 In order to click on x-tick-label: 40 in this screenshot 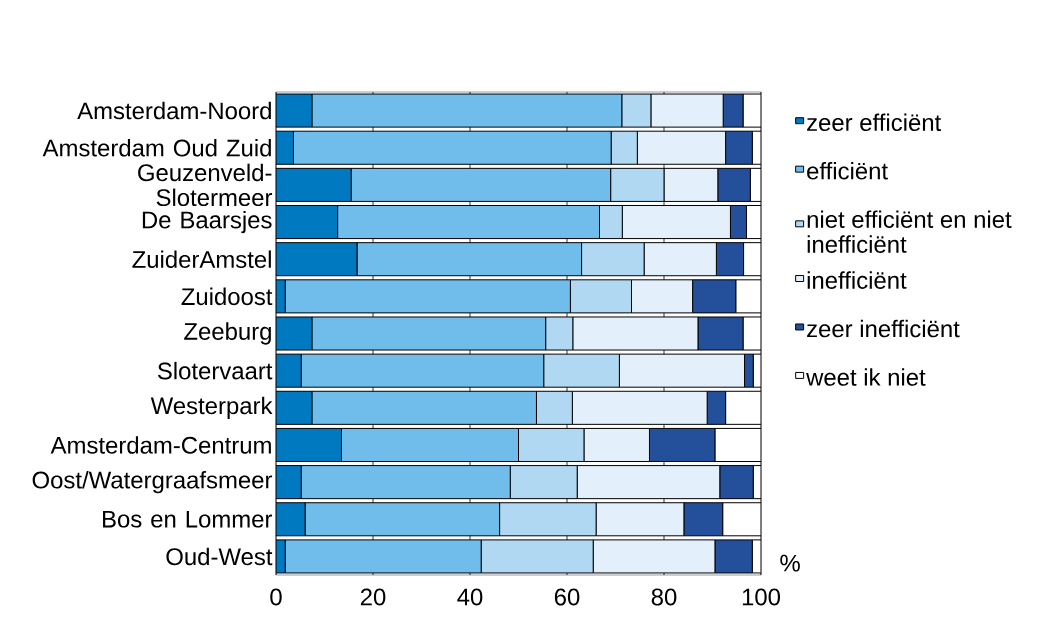, I will do `click(470, 597)`.